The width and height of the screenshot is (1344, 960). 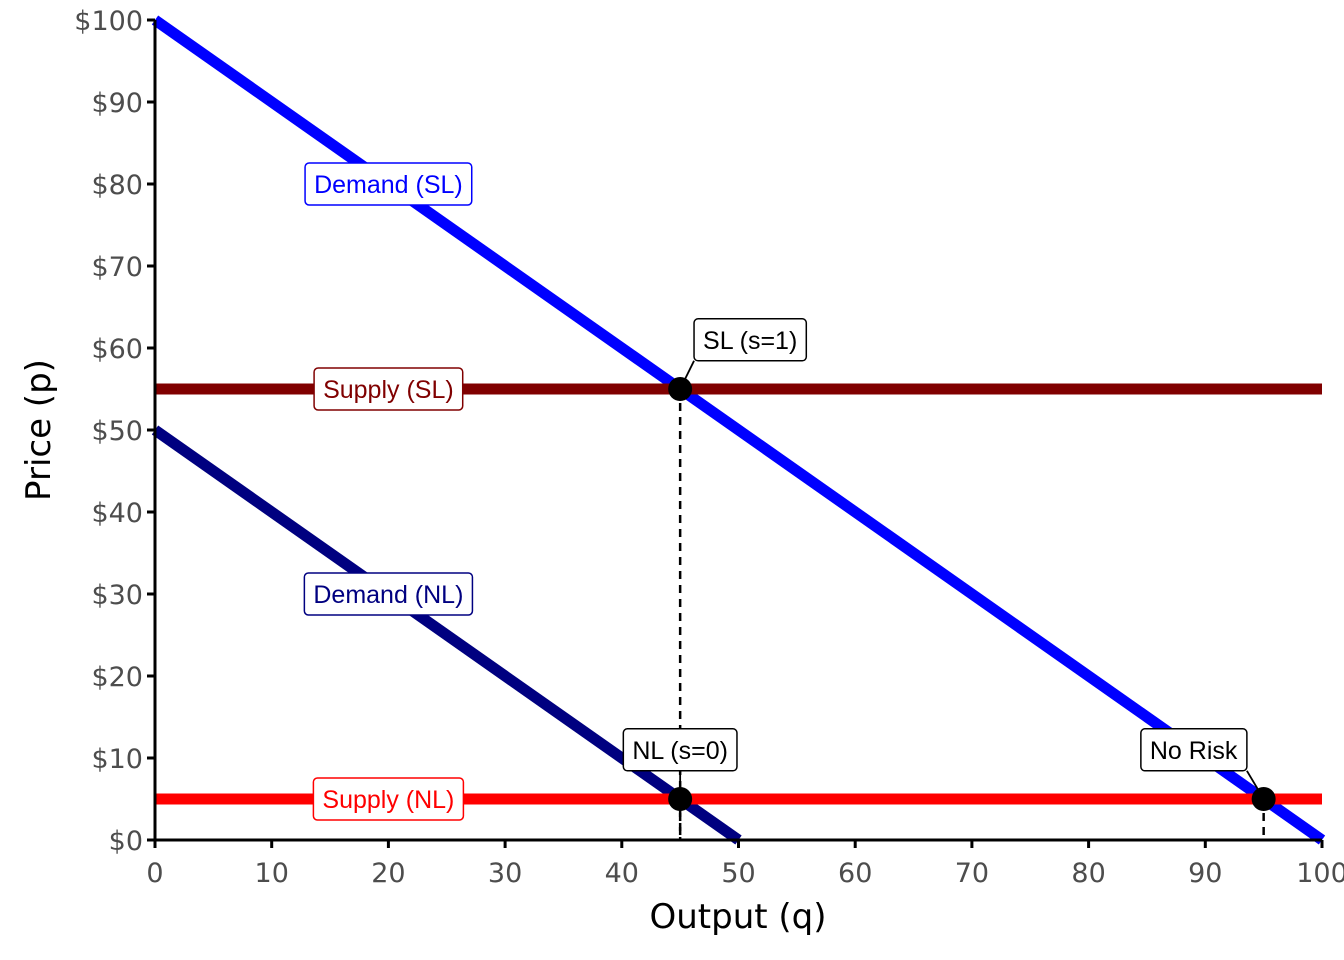 I want to click on curve-label-text: Supply (SL), so click(x=388, y=390).